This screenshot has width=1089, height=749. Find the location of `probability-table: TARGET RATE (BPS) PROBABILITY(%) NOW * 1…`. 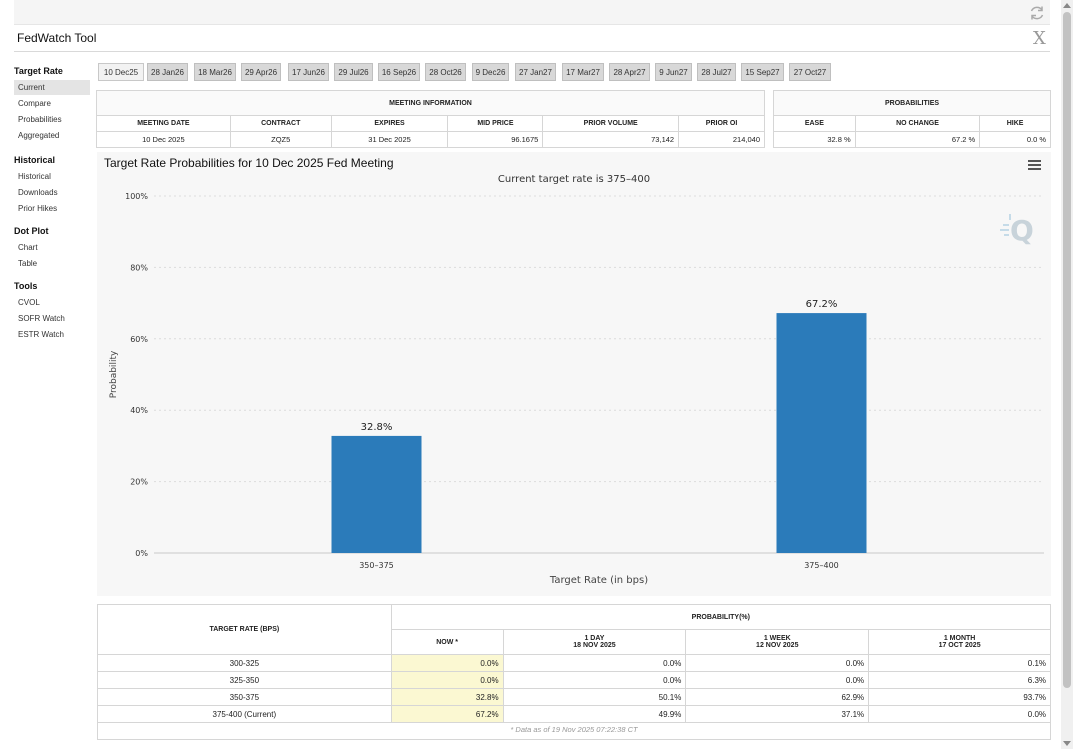

probability-table: TARGET RATE (BPS) PROBABILITY(%) NOW * 1… is located at coordinates (574, 663).